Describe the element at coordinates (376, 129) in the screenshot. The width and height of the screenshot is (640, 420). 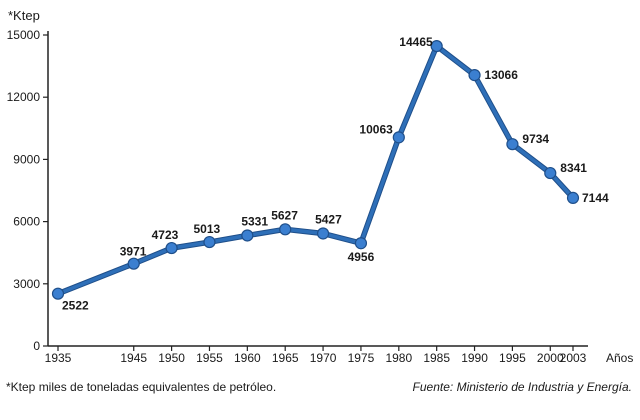
I see `data-label: 10063` at that location.